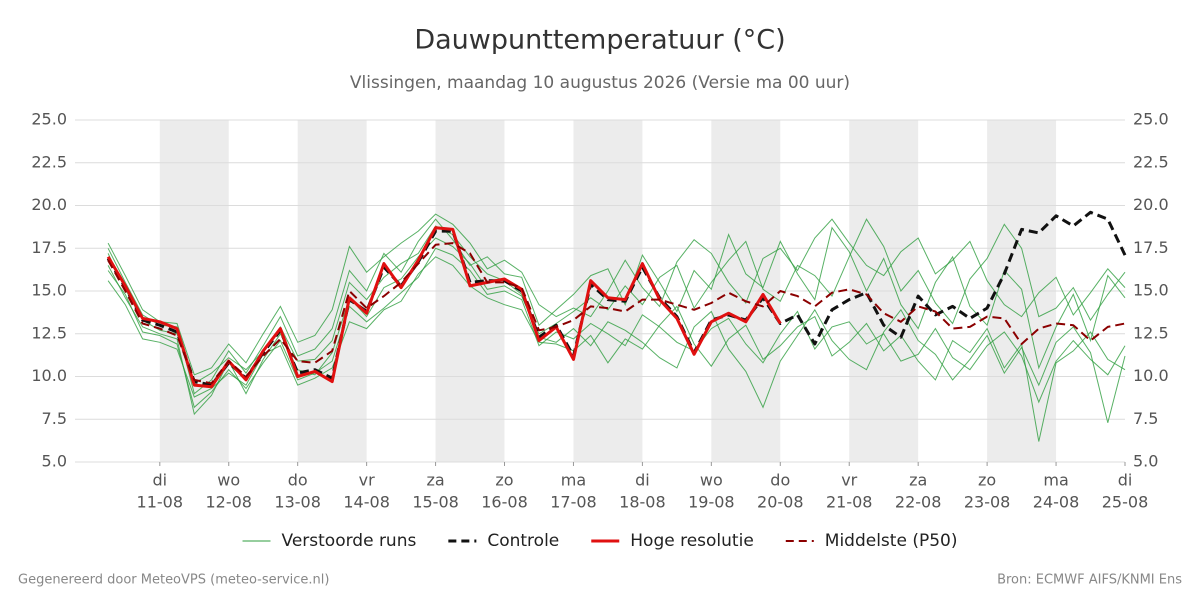 The width and height of the screenshot is (1200, 600). What do you see at coordinates (1151, 332) in the screenshot?
I see `y2-tick-label: 12.5` at bounding box center [1151, 332].